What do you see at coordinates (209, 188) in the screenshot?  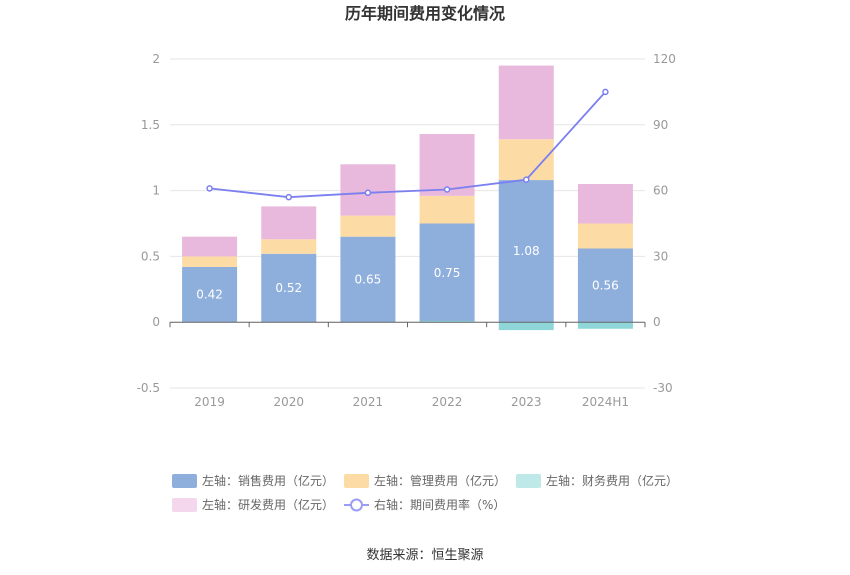 I see `expense-rate-point-2019` at bounding box center [209, 188].